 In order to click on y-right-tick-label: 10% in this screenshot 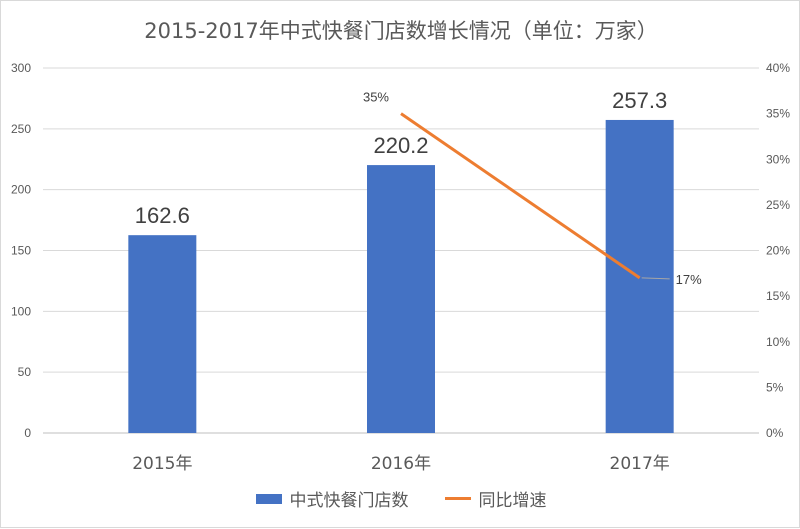, I will do `click(778, 342)`.